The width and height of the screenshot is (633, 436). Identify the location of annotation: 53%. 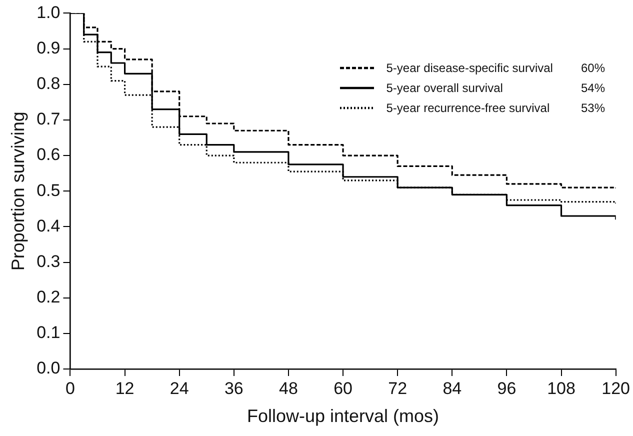
(593, 108).